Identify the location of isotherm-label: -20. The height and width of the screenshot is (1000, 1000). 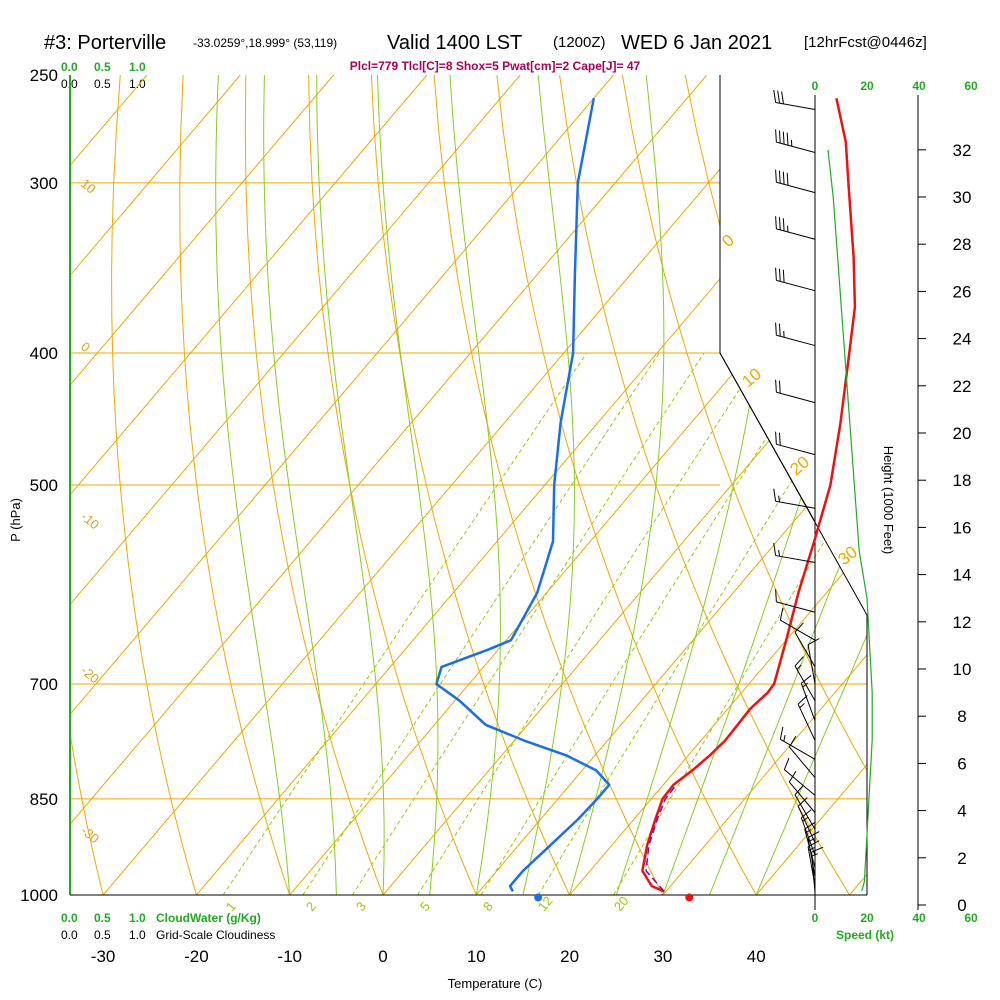
(90, 675).